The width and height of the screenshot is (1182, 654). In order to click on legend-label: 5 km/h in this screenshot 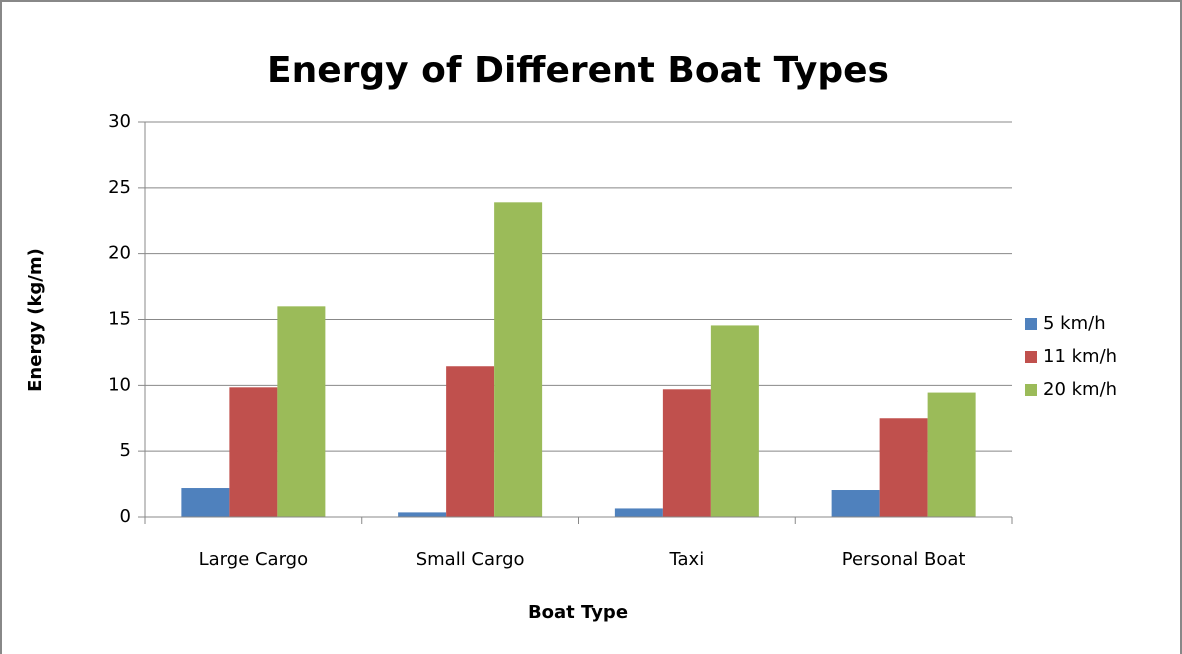, I will do `click(1074, 323)`.